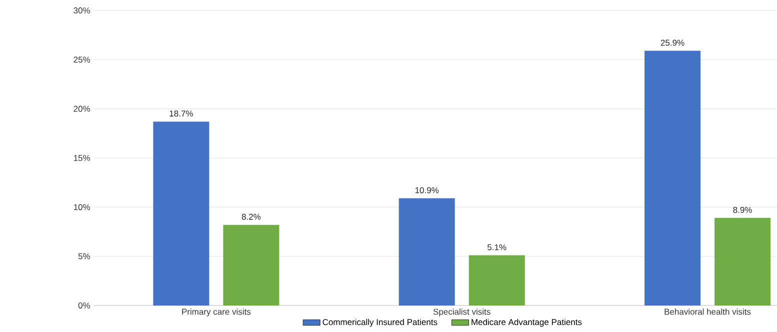  What do you see at coordinates (82, 157) in the screenshot?
I see `y-tick-label: 15%` at bounding box center [82, 157].